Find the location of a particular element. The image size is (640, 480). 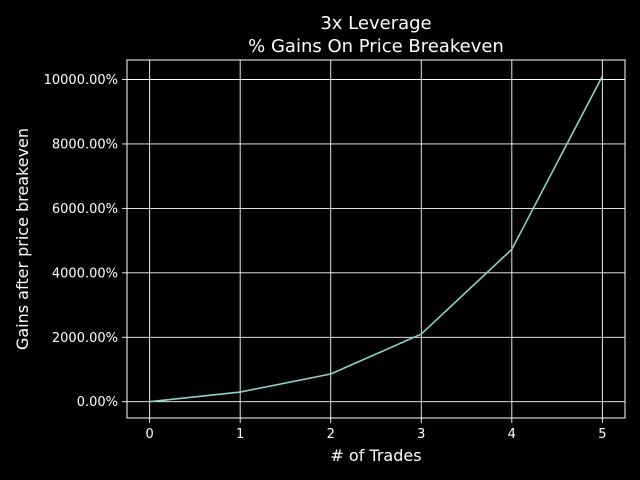

x-tick-label: 5 is located at coordinates (602, 434).